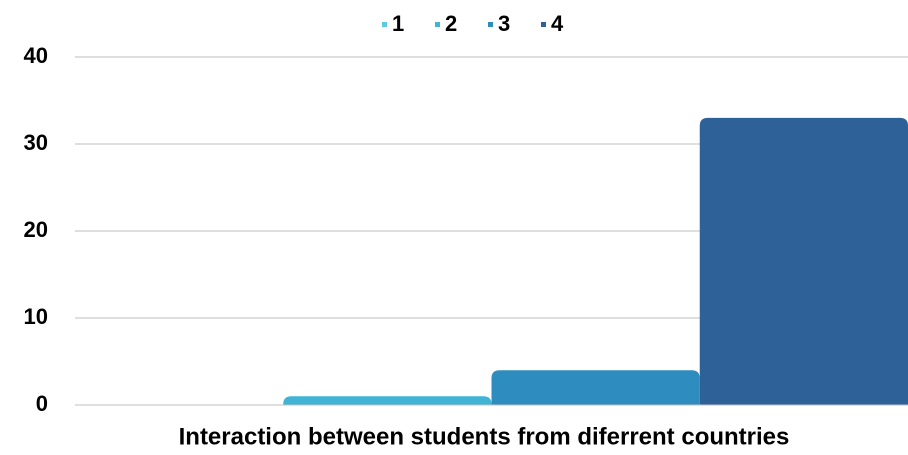 The height and width of the screenshot is (455, 908). Describe the element at coordinates (36, 229) in the screenshot. I see `y-tick-label: 20` at that location.